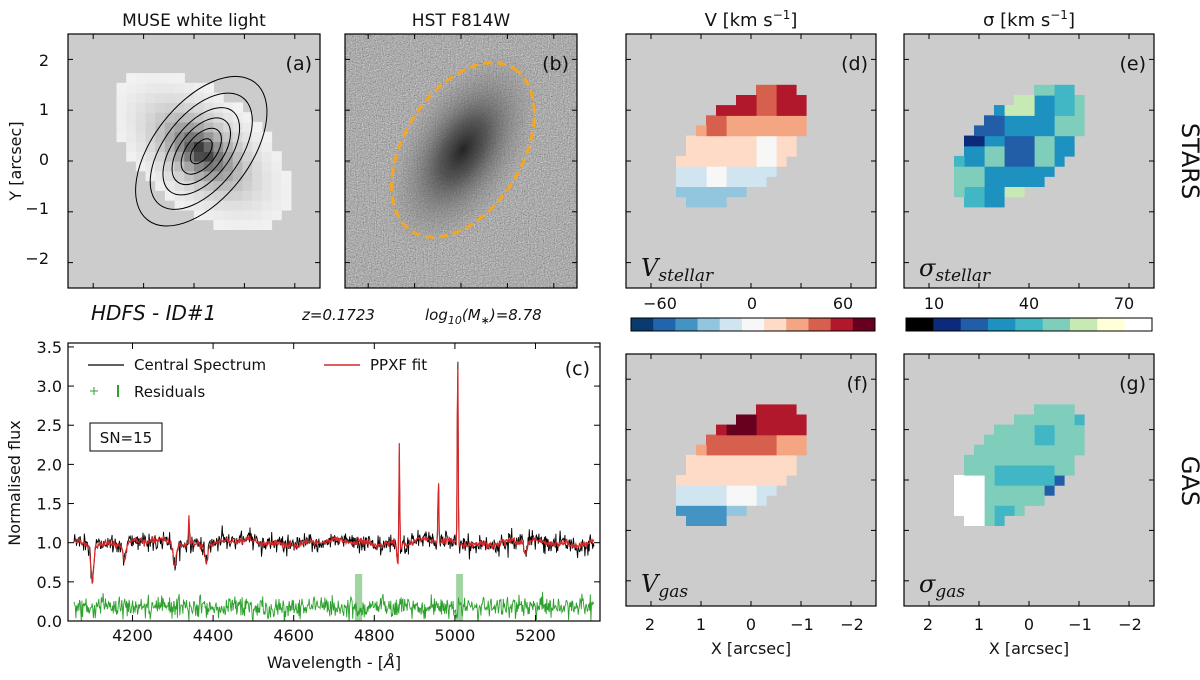 Image resolution: width=1200 pixels, height=680 pixels. I want to click on panel-d-title: V [km s−1], so click(751, 19).